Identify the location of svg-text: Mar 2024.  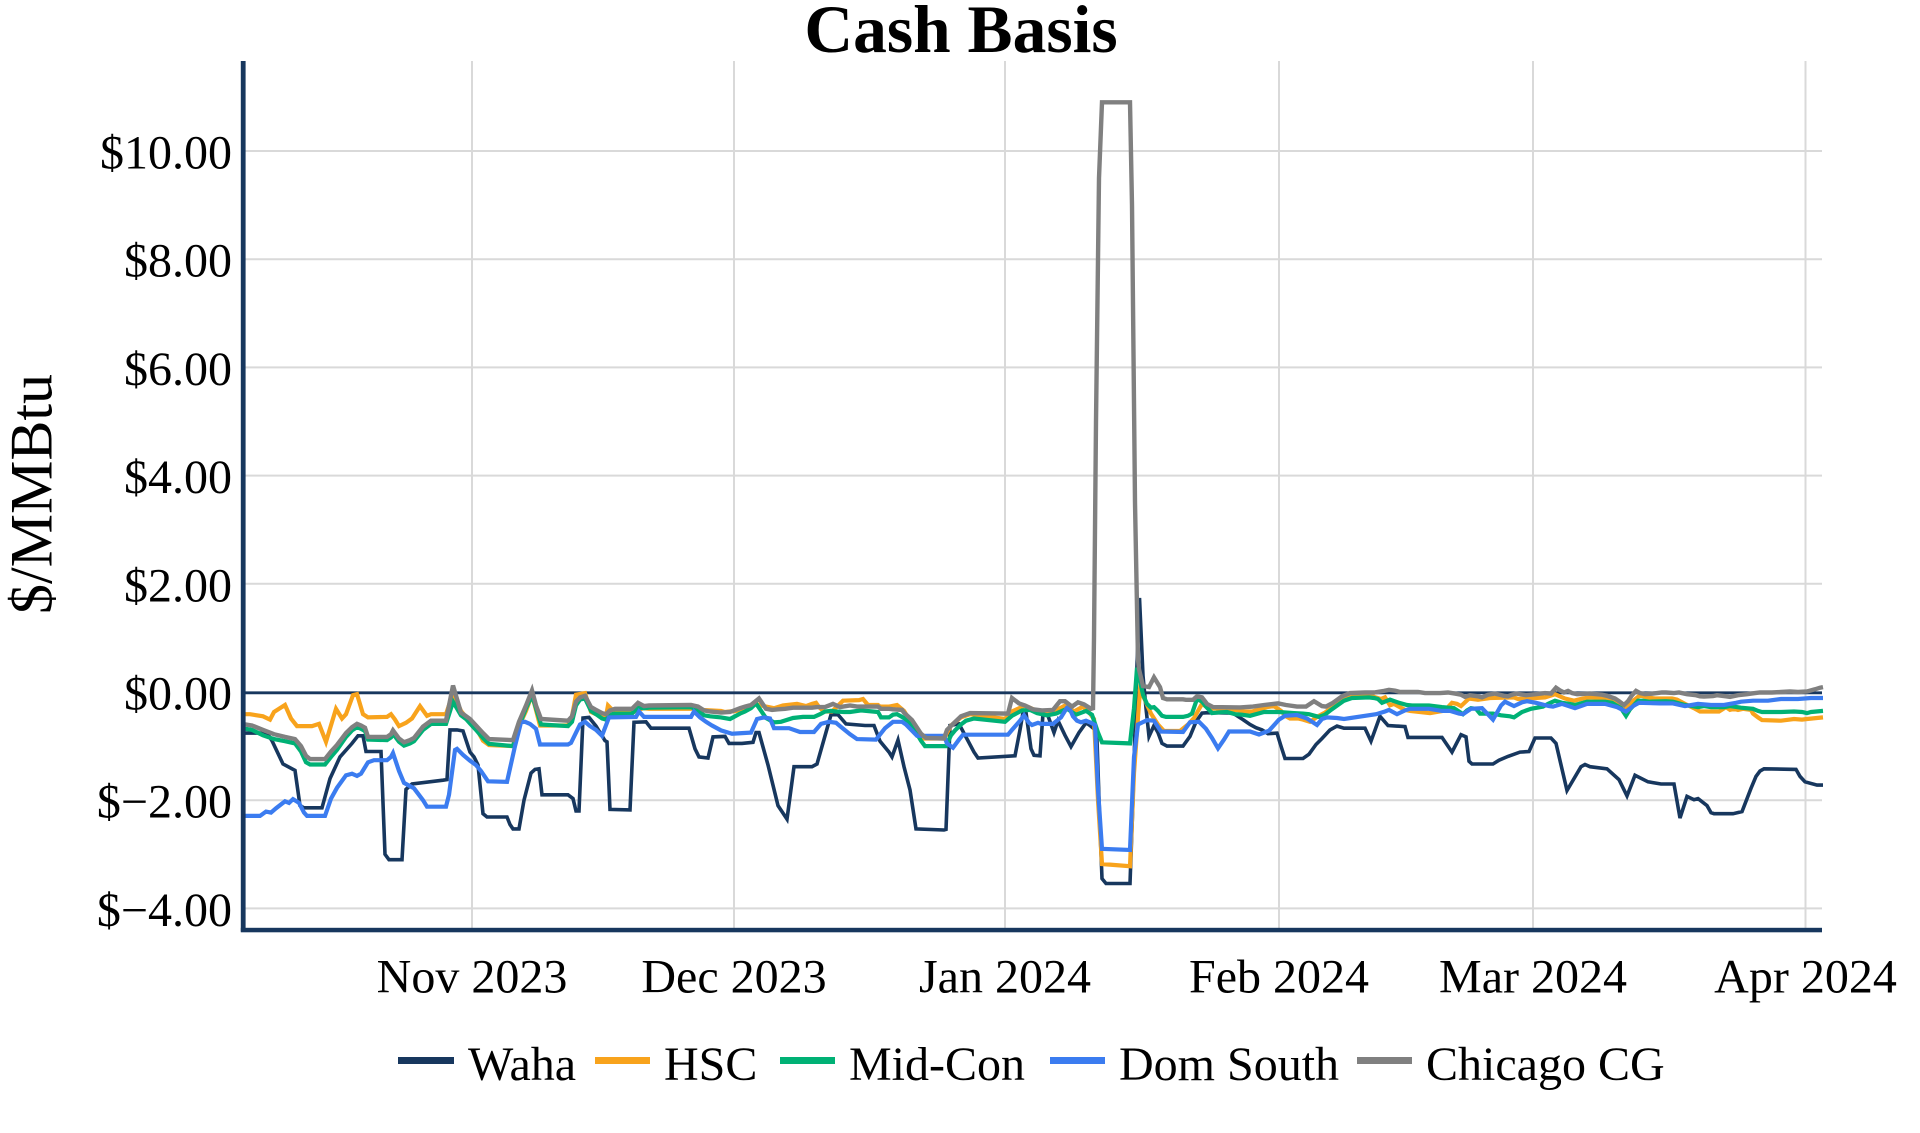
(1533, 977).